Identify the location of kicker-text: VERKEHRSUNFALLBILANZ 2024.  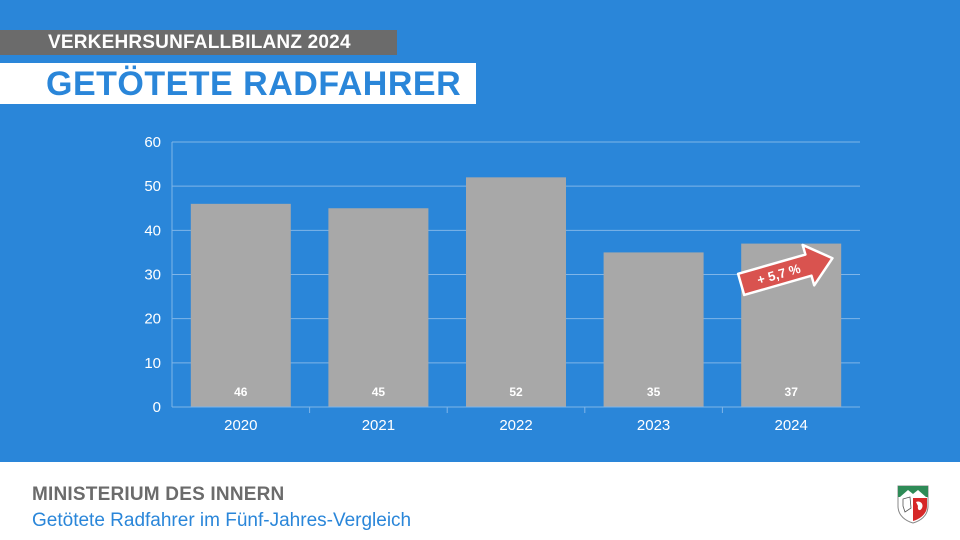
(199, 42).